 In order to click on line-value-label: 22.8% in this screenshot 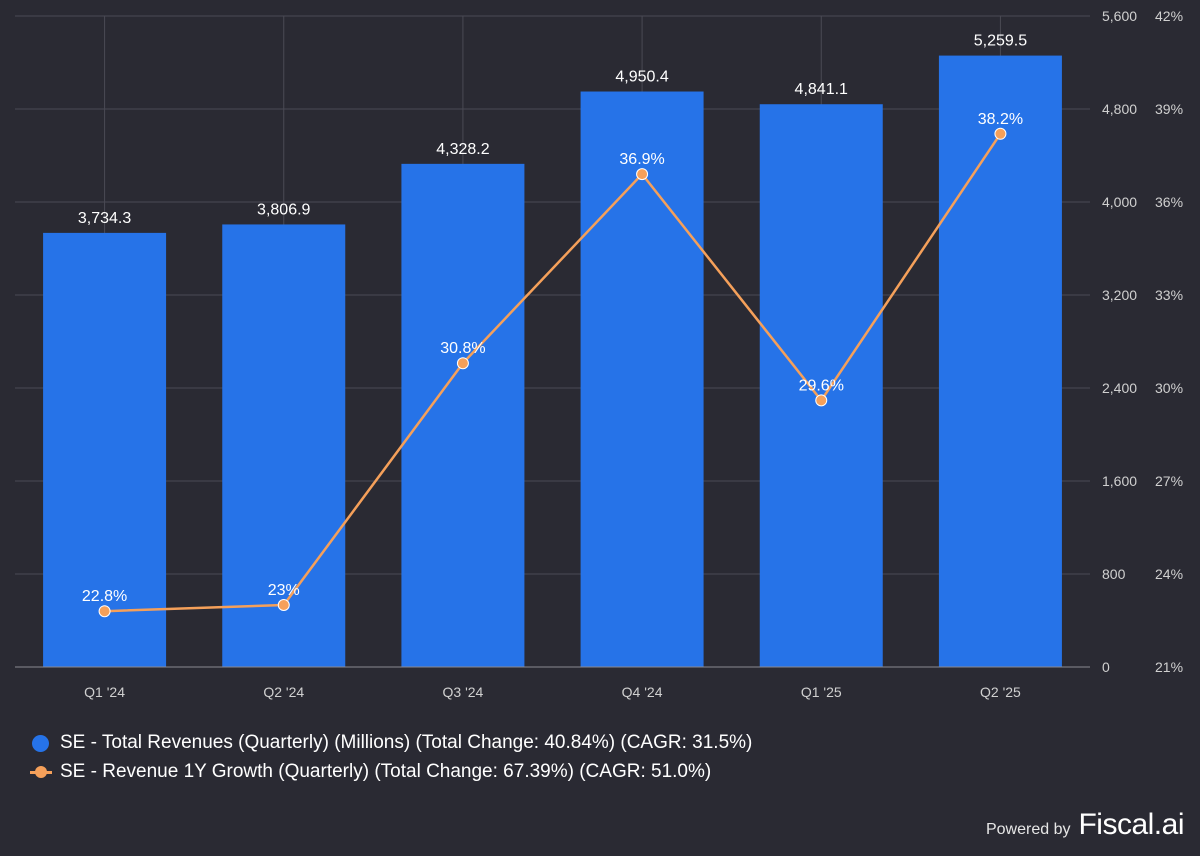, I will do `click(104, 596)`.